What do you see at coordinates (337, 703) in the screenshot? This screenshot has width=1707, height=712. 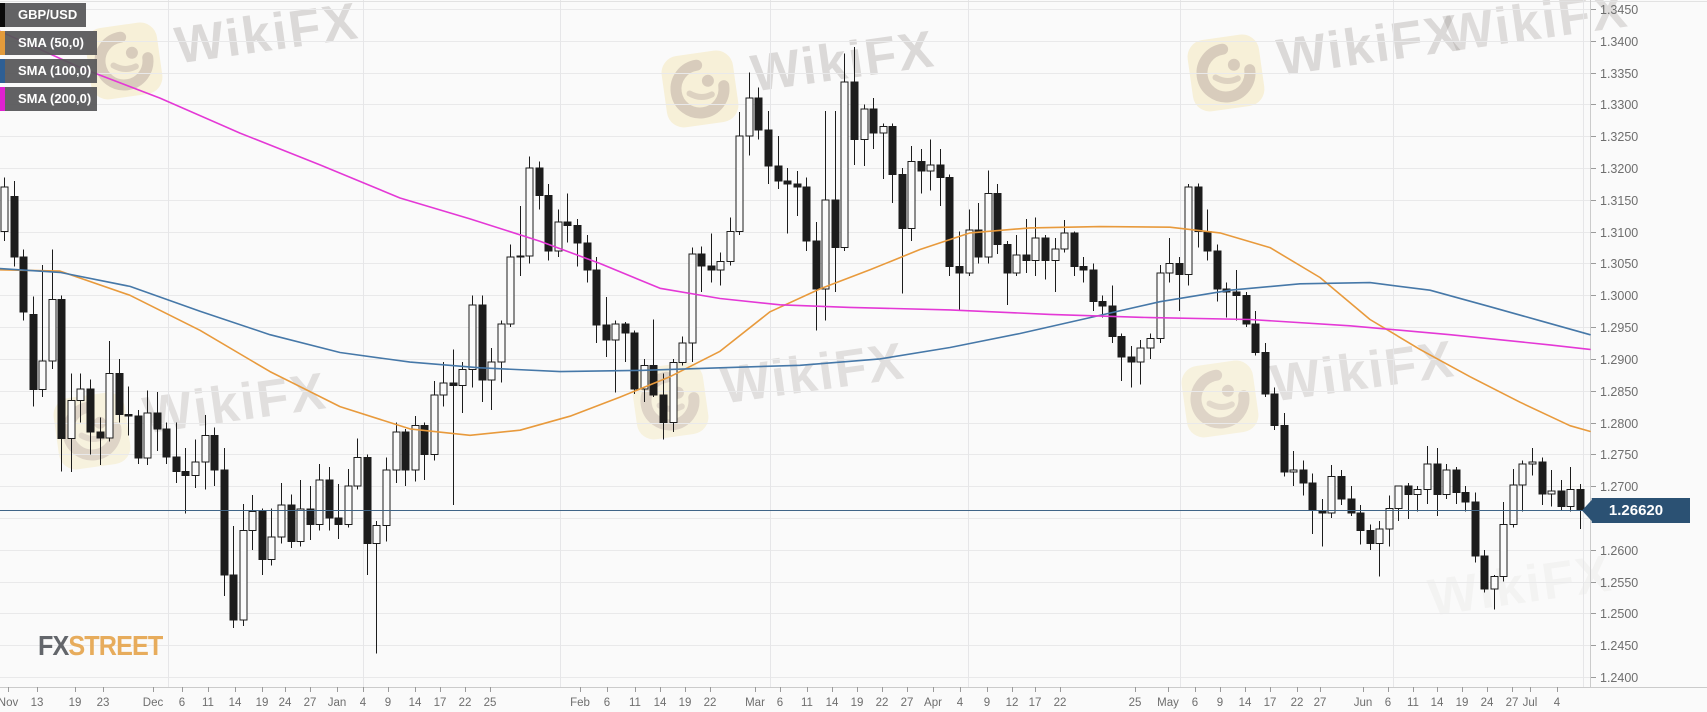 I see `date-tick-label: Jan` at bounding box center [337, 703].